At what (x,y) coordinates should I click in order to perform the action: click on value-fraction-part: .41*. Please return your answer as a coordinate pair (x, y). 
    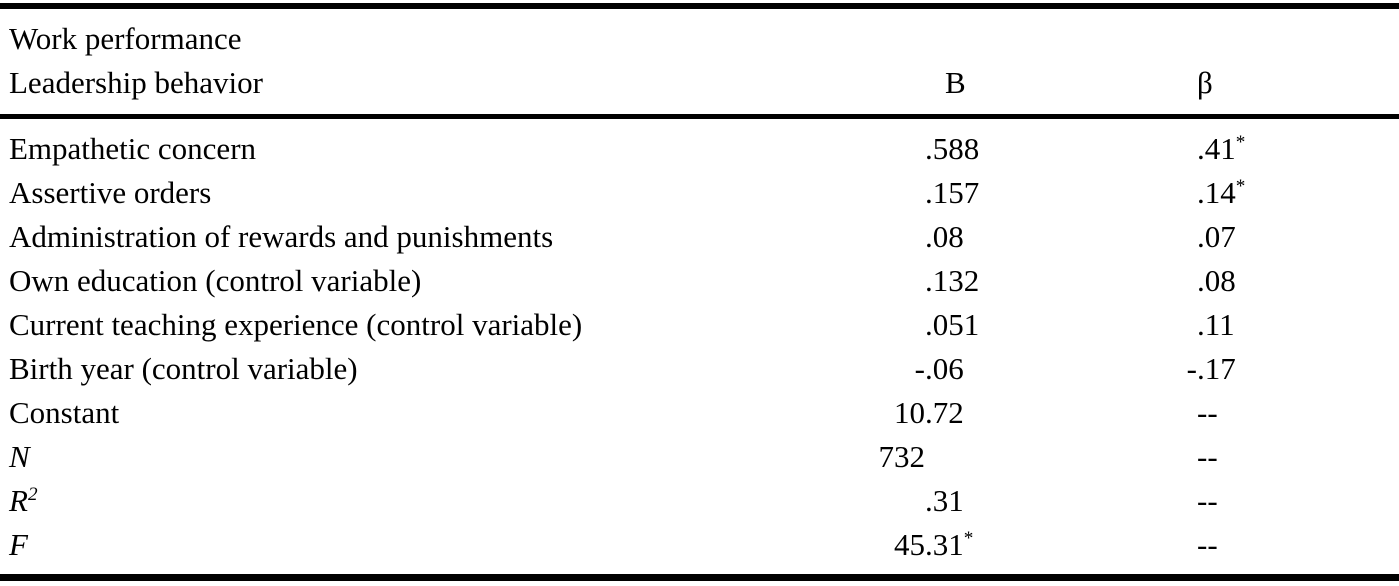
    Looking at the image, I should click on (1221, 148).